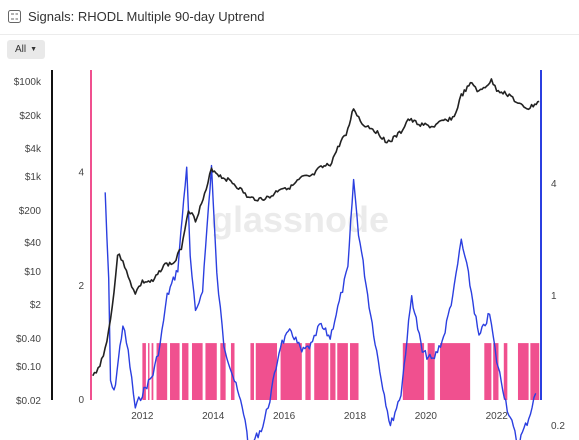 The image size is (579, 440). What do you see at coordinates (32, 272) in the screenshot?
I see `price-tick-label: $10` at bounding box center [32, 272].